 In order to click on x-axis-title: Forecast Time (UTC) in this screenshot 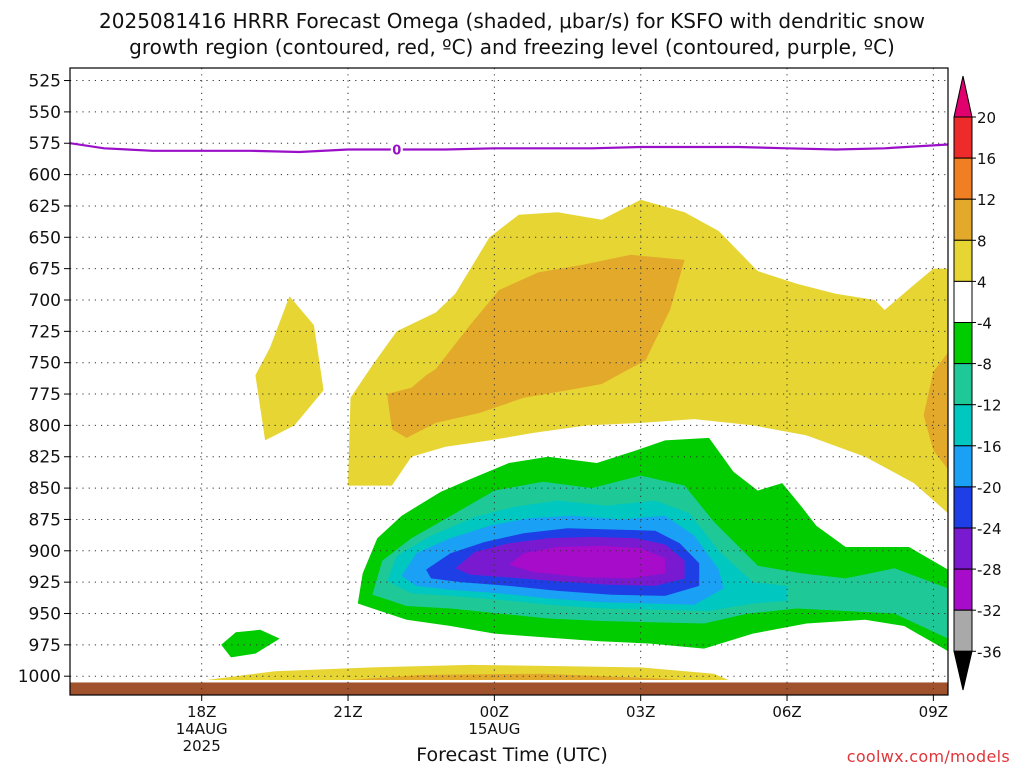, I will do `click(512, 755)`.